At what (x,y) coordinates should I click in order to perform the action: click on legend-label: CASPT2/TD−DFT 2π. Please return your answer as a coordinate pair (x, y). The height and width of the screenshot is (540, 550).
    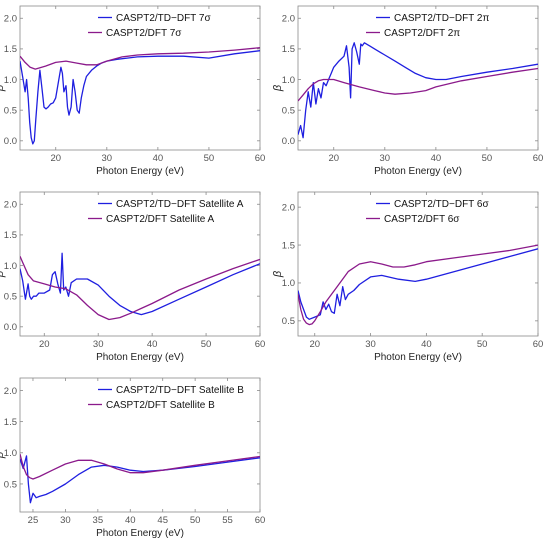
    Looking at the image, I should click on (441, 18).